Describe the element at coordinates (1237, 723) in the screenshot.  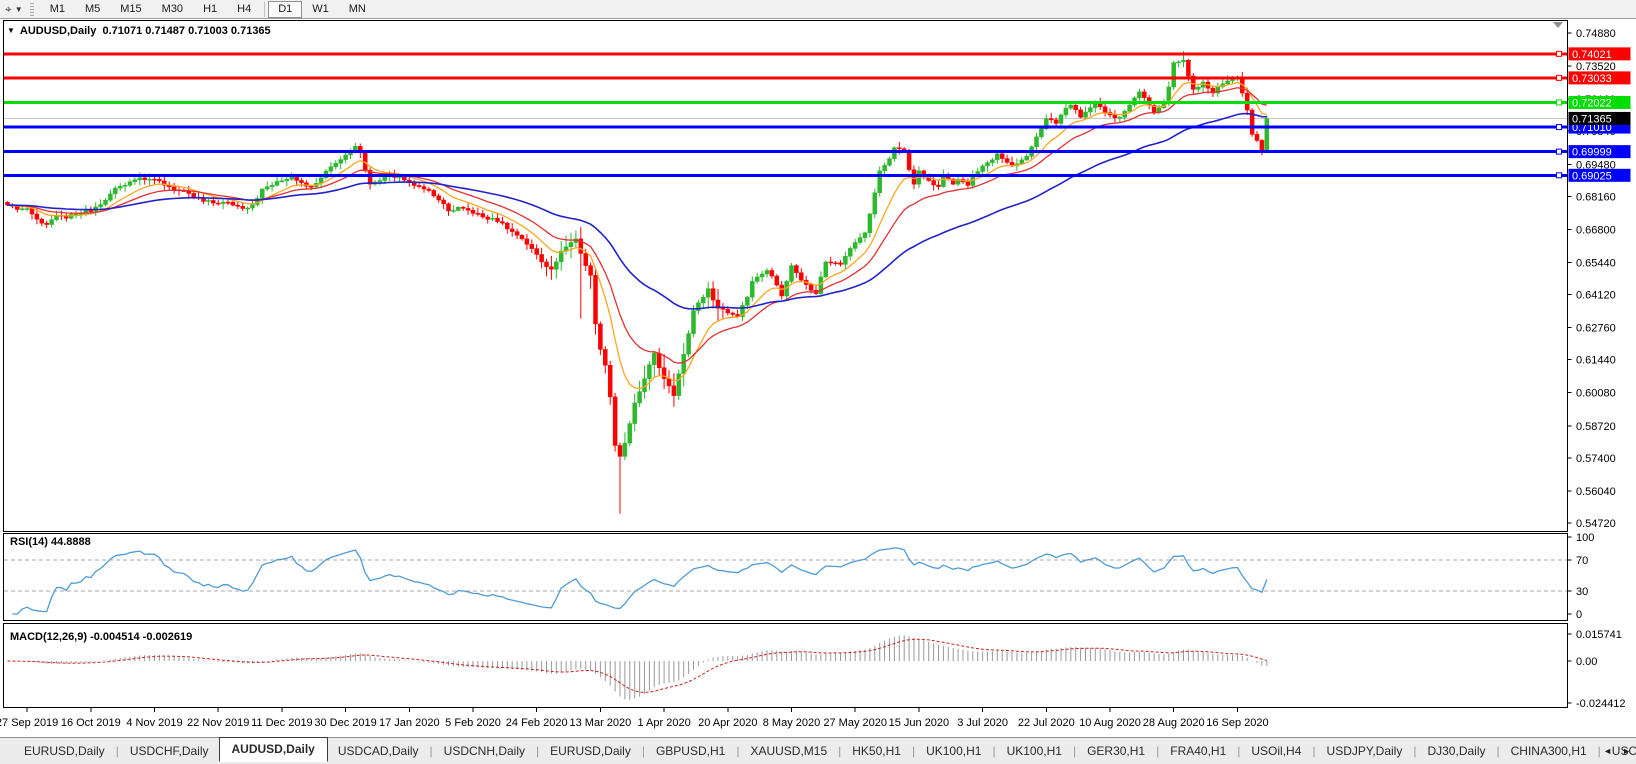
I see `svg-text: 16 Sep 2020` at that location.